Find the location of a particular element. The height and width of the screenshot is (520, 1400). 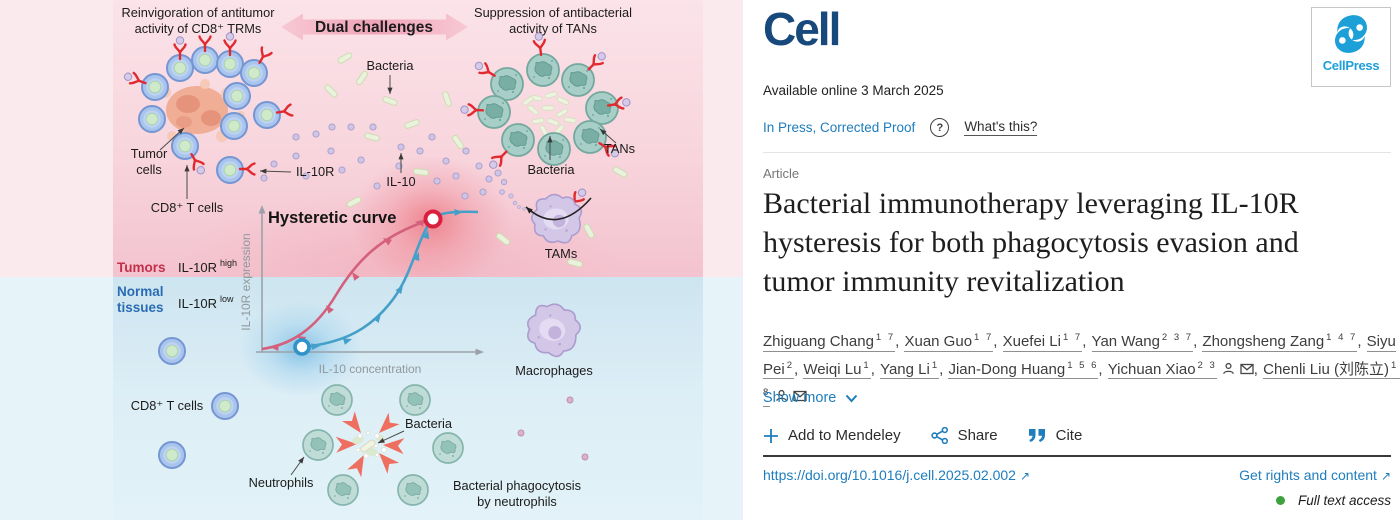

high-state-marker is located at coordinates (433, 219).